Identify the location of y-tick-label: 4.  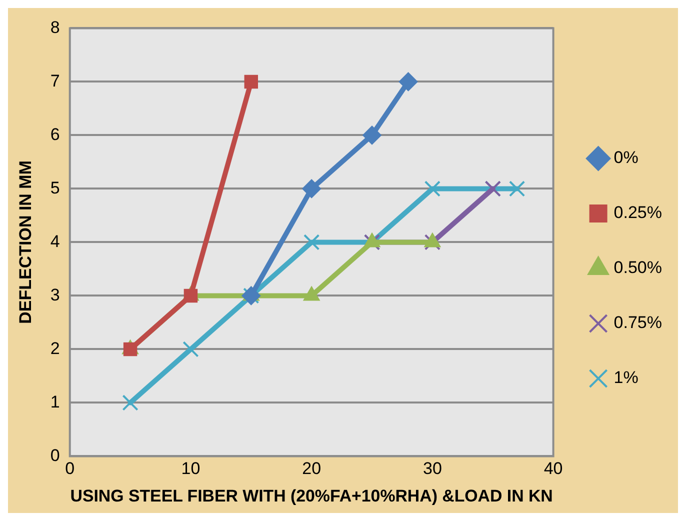
(55, 241).